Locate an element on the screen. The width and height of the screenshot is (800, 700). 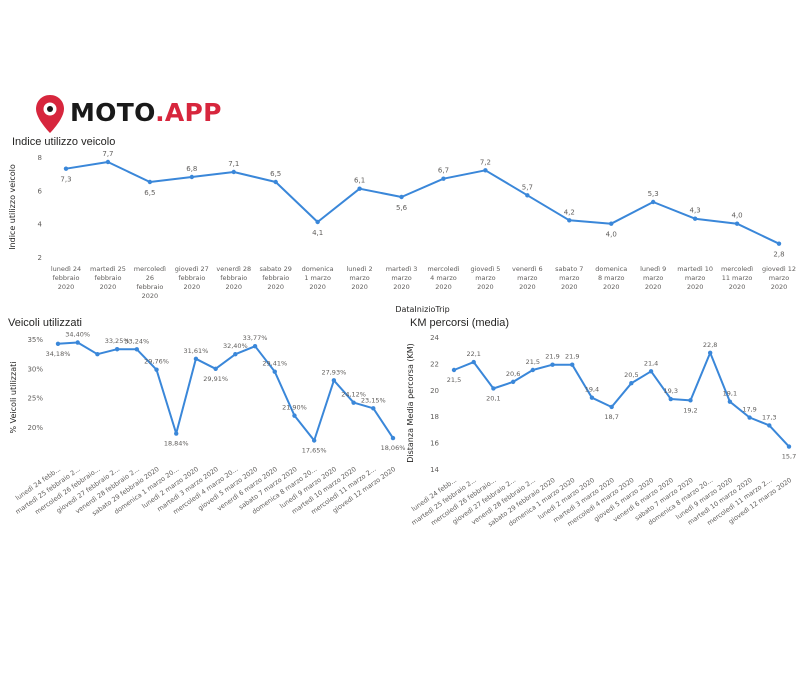
data-label: 19,3 is located at coordinates (671, 391).